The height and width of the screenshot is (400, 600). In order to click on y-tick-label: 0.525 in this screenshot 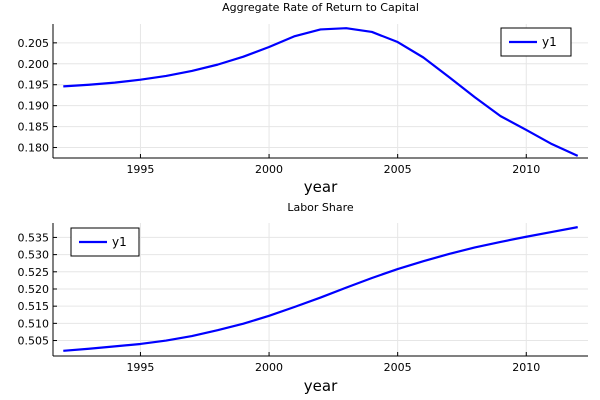, I will do `click(34, 272)`.